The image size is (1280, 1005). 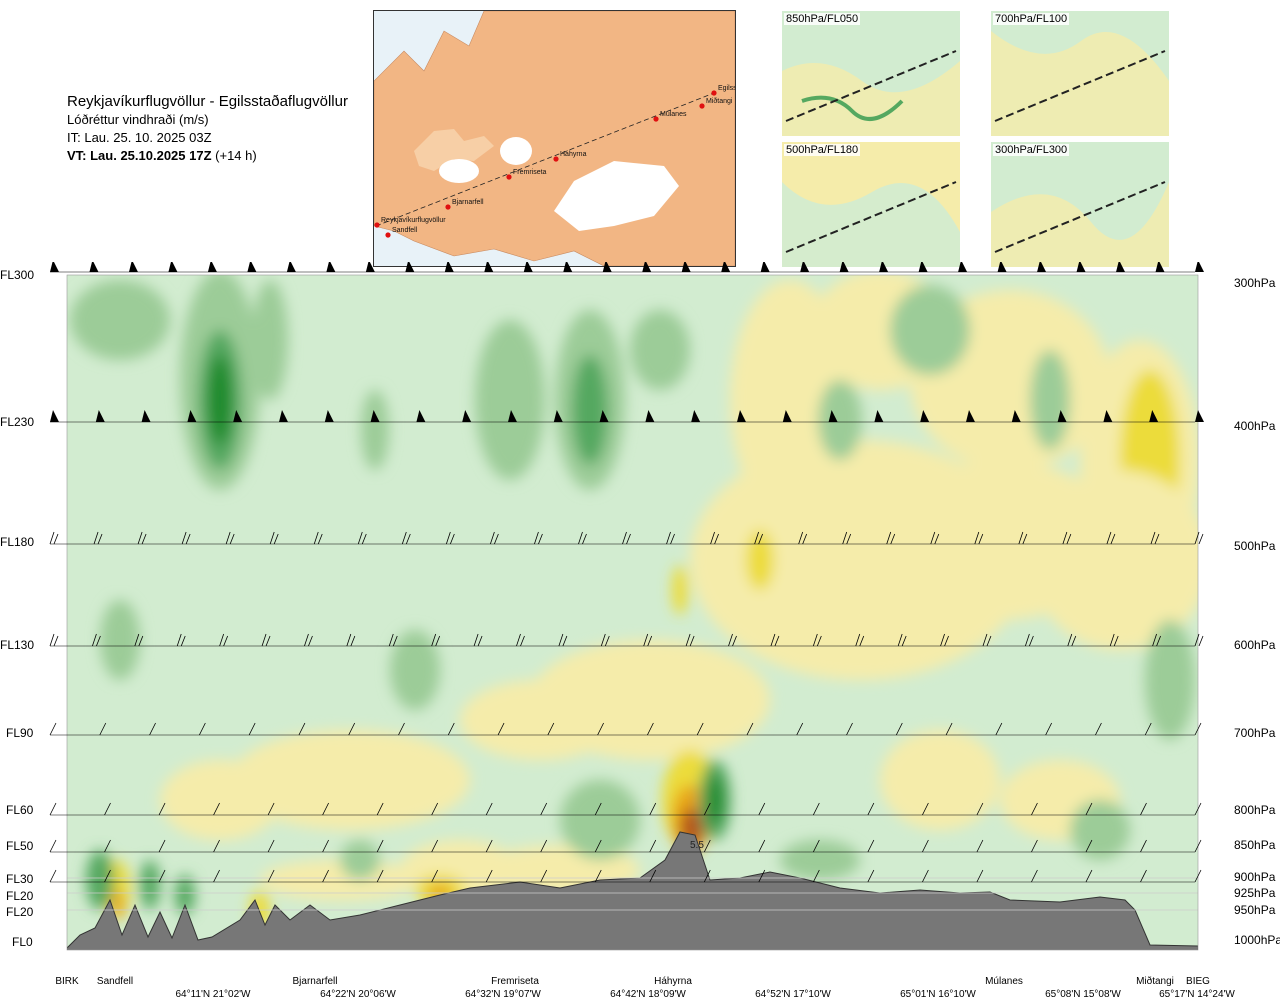 What do you see at coordinates (1255, 645) in the screenshot?
I see `pressure-label: 600hPa` at bounding box center [1255, 645].